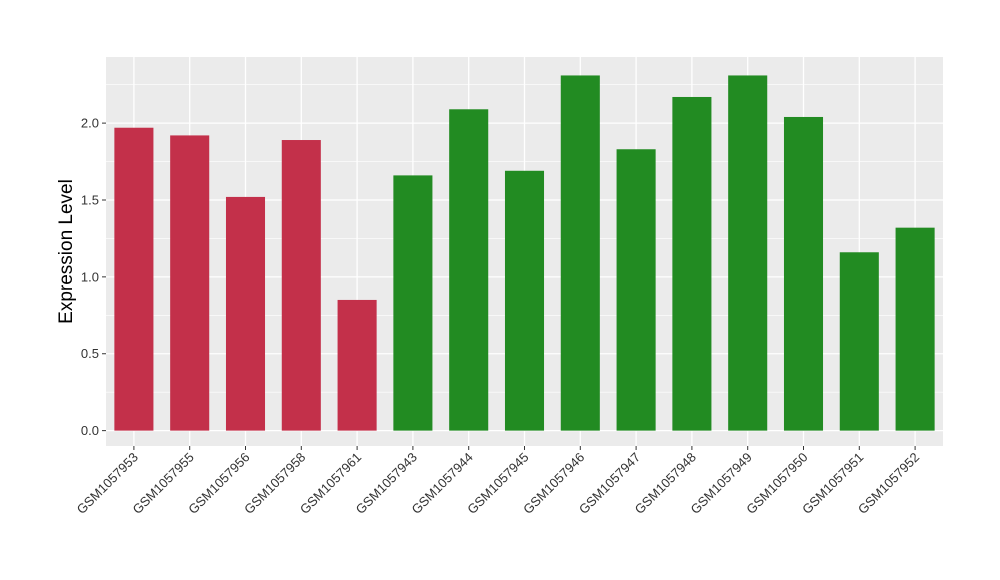 The image size is (1000, 580). I want to click on bar-GSM1057946, so click(580, 253).